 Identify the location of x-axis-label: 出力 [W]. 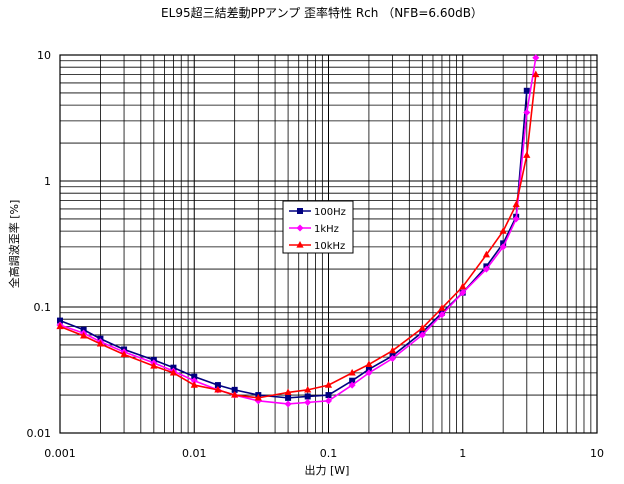
(327, 470).